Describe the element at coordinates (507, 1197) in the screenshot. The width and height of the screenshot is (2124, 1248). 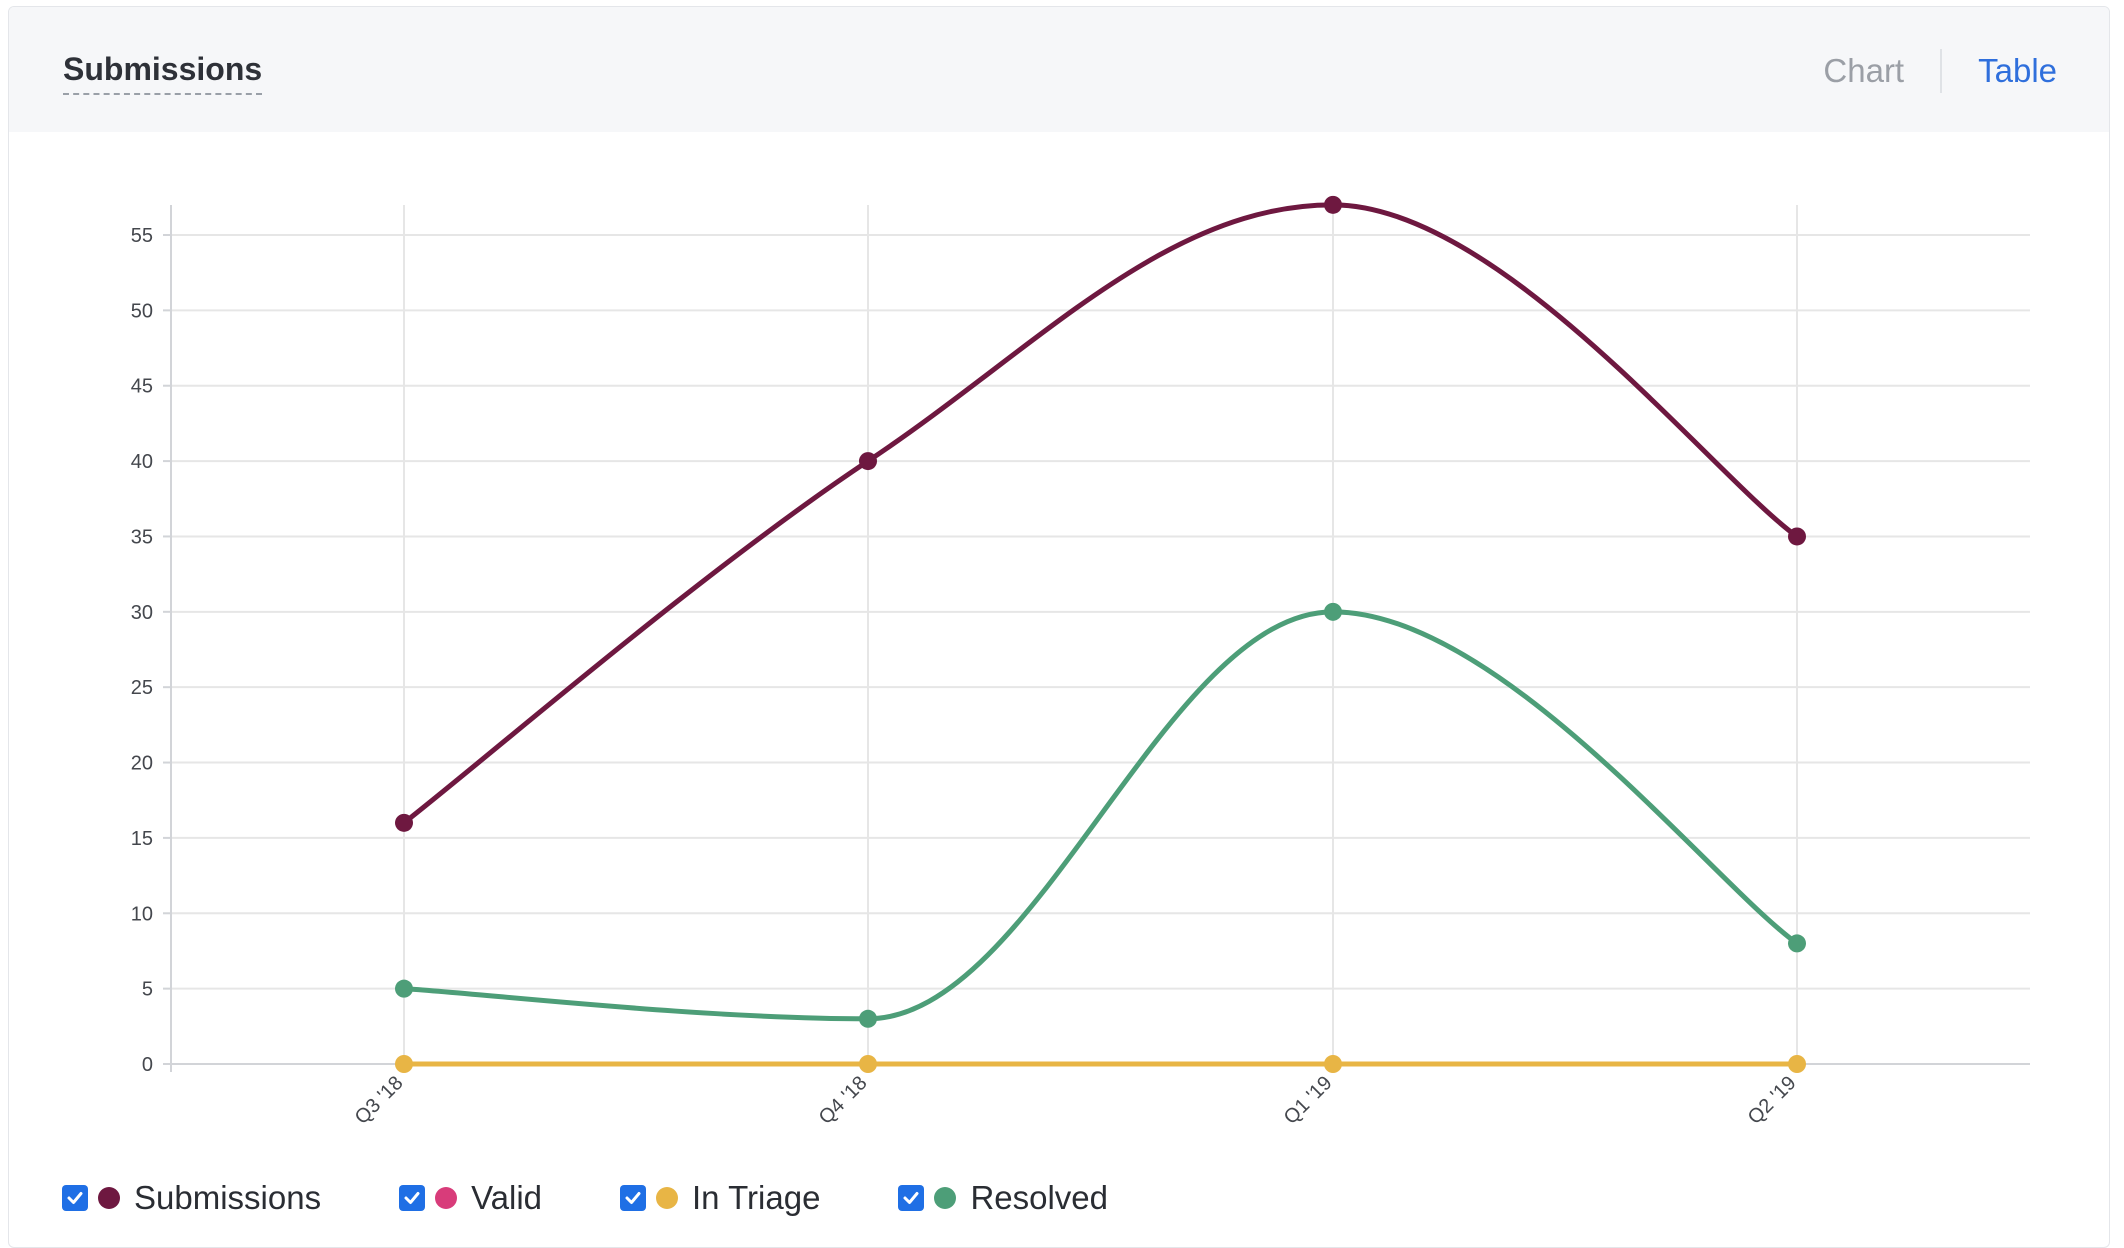
I see `legend-label-valid: Valid` at that location.